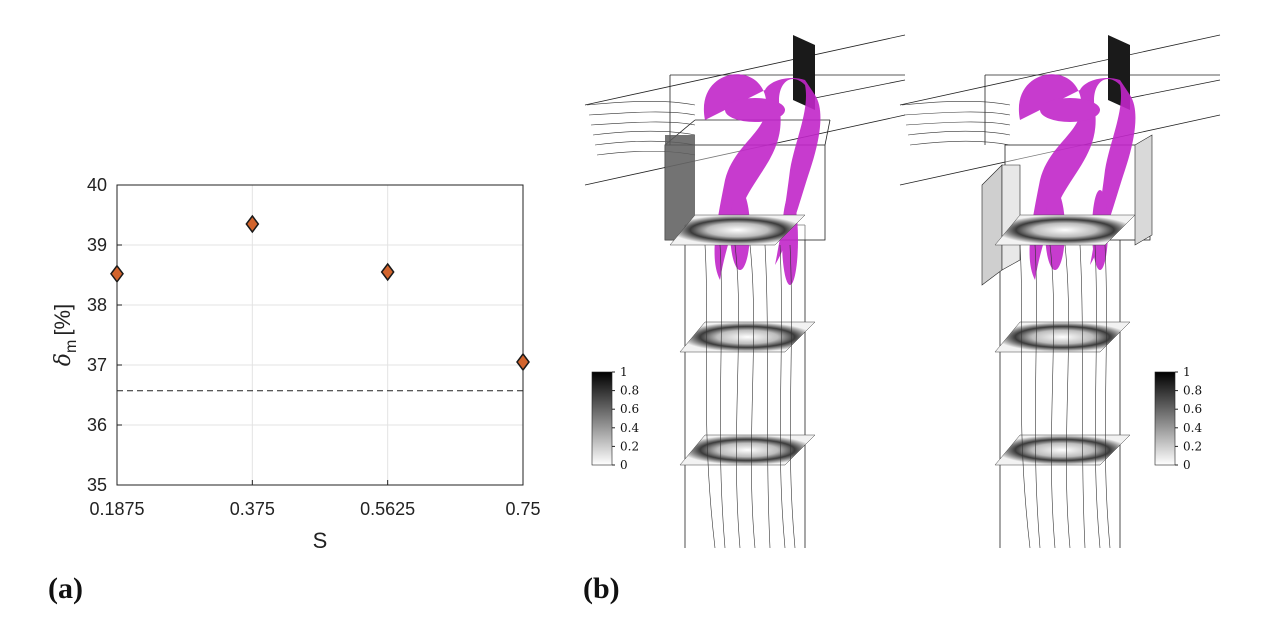 Image resolution: width=1278 pixels, height=627 pixels. I want to click on x-tick-label: 0.1875, so click(116, 509).